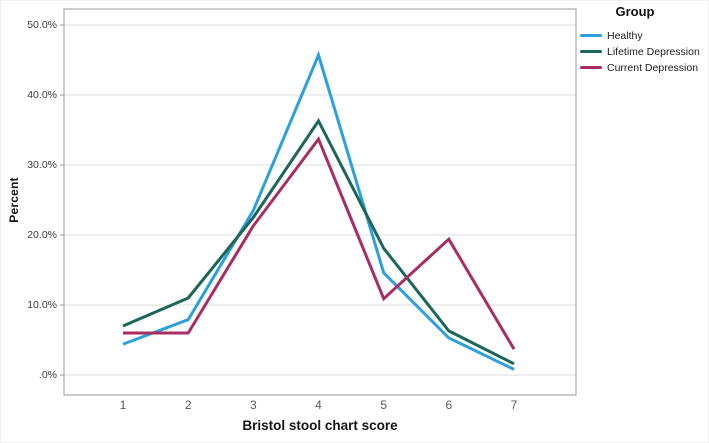  Describe the element at coordinates (47, 375) in the screenshot. I see `y-tick-label: .0%` at that location.